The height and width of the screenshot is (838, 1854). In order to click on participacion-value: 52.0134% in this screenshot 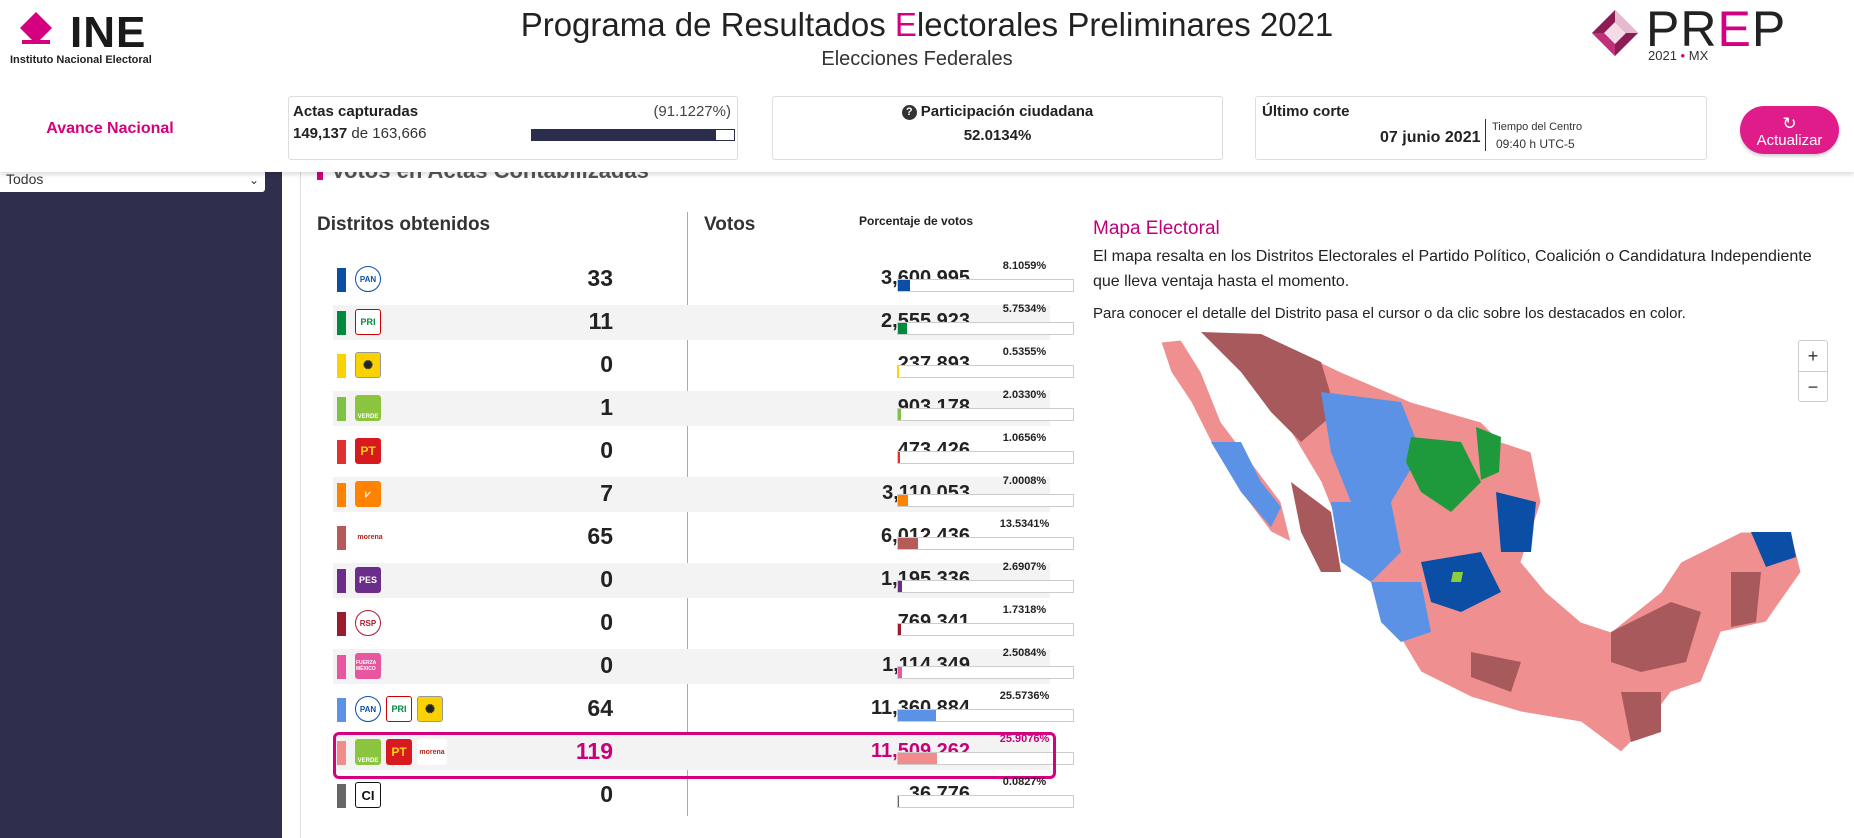, I will do `click(997, 135)`.